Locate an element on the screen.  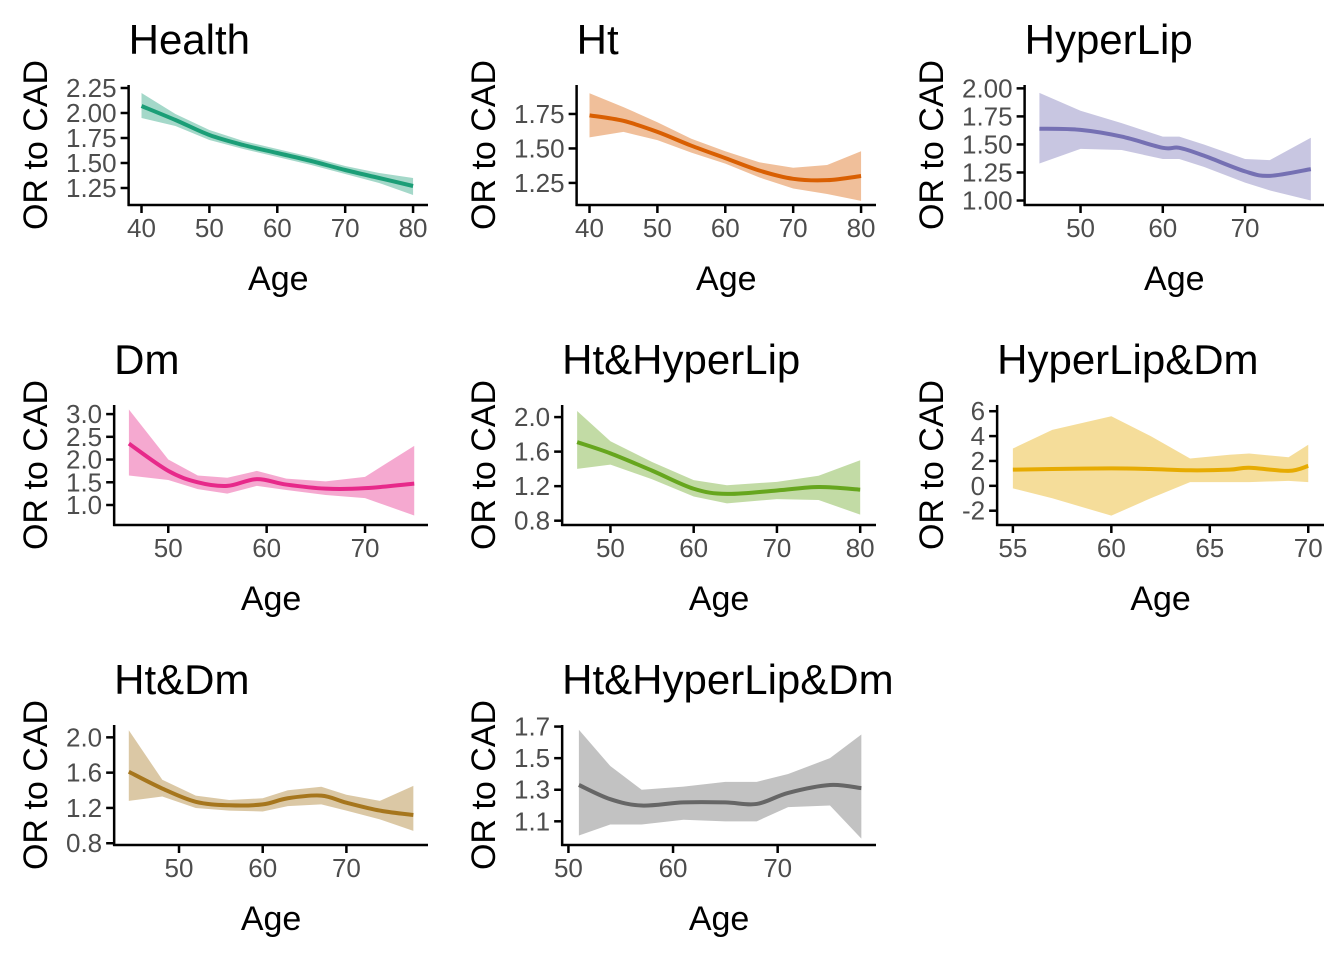
y-tick-label: 2.00 is located at coordinates (987, 88).